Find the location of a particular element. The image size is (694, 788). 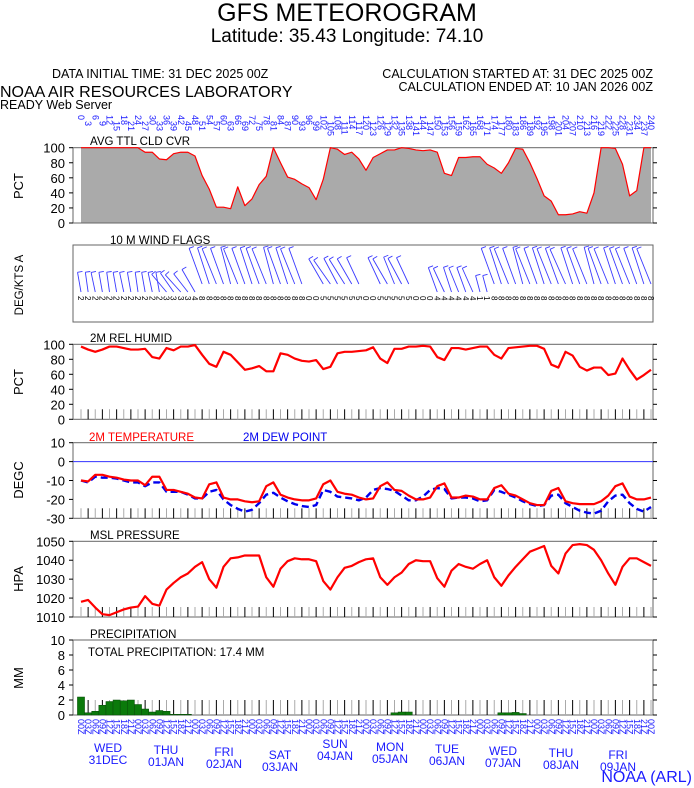

forecast-hour-label: 240 is located at coordinates (651, 122).